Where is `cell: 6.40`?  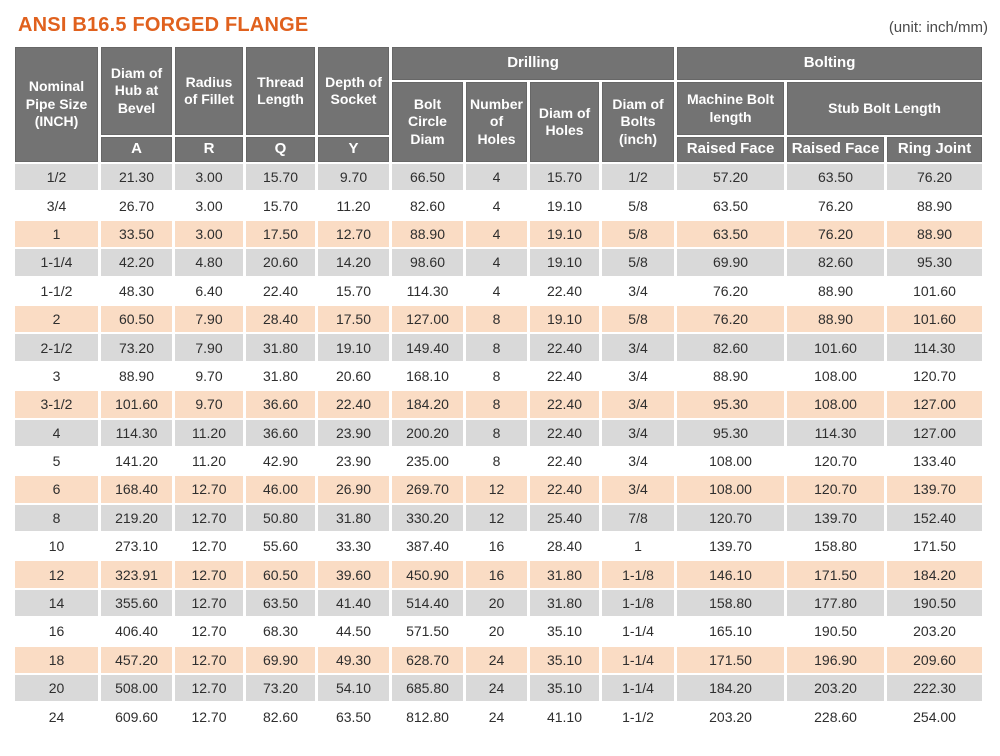
cell: 6.40 is located at coordinates (209, 290).